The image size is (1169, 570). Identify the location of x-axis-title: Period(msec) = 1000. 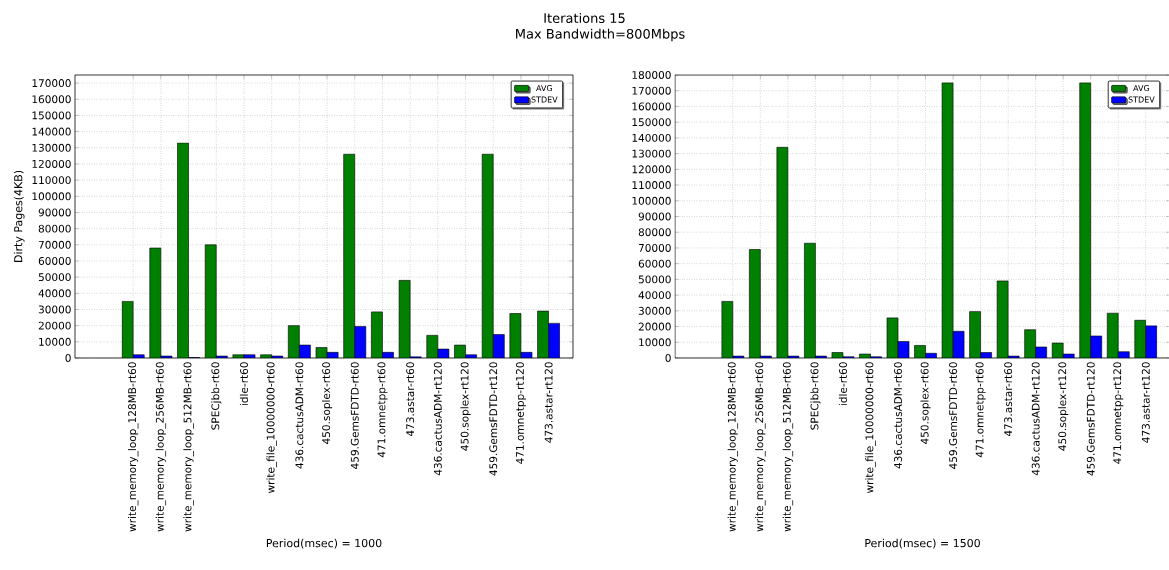
(324, 543).